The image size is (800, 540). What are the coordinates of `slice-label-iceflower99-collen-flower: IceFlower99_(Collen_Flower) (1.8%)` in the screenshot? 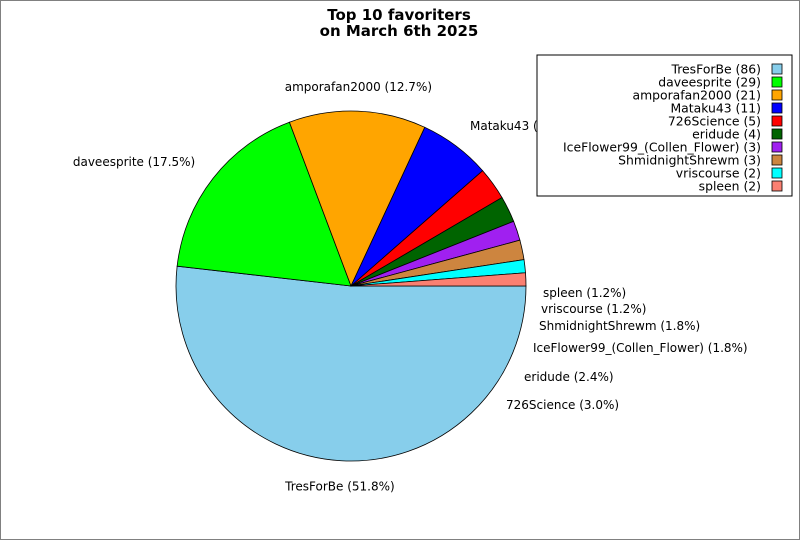 It's located at (640, 348).